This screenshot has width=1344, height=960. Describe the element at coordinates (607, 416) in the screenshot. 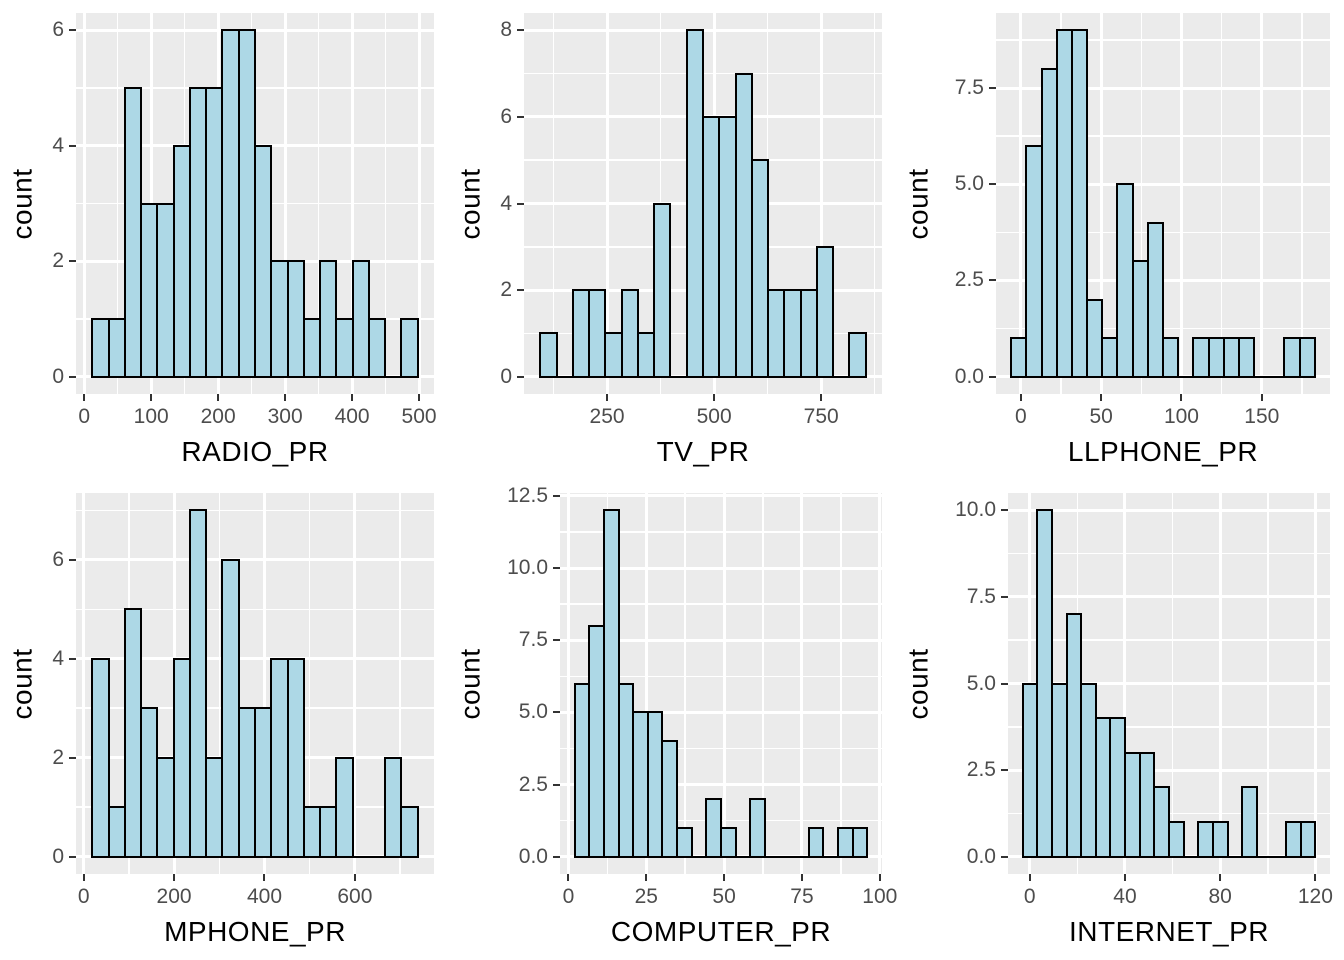

I see `x-tick-label: 250` at that location.